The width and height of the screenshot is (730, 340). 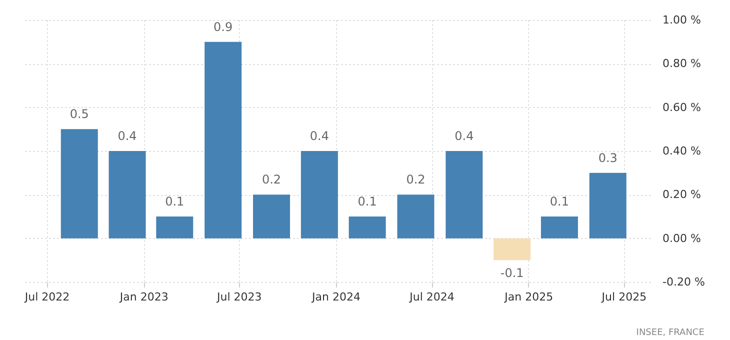 I want to click on x-tick-label: Jul 2022, so click(x=47, y=297).